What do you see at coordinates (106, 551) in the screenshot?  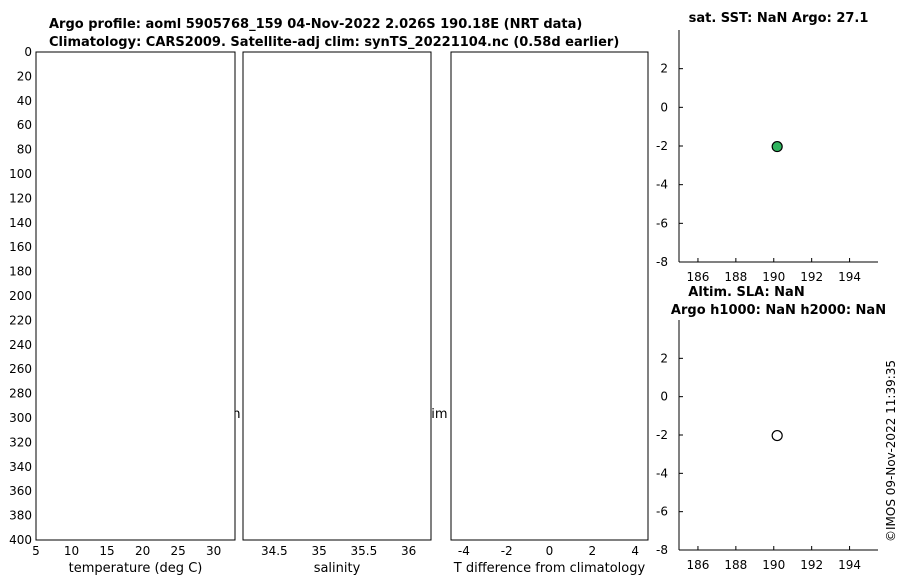 I see `temperature-xtick-label: 15` at bounding box center [106, 551].